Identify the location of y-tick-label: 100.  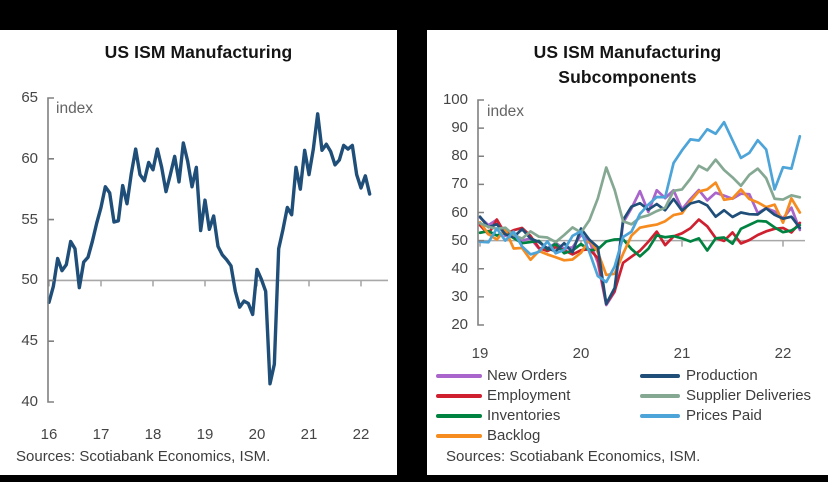
(455, 99).